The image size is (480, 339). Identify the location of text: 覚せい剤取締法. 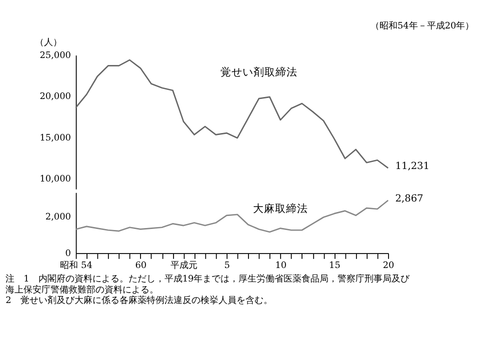
(259, 71).